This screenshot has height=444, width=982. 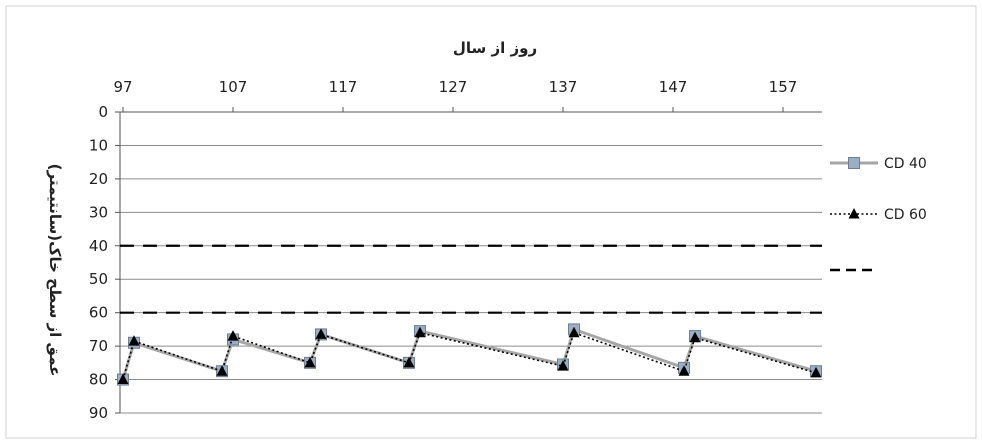 What do you see at coordinates (122, 87) in the screenshot?
I see `x-tick-label: 97` at bounding box center [122, 87].